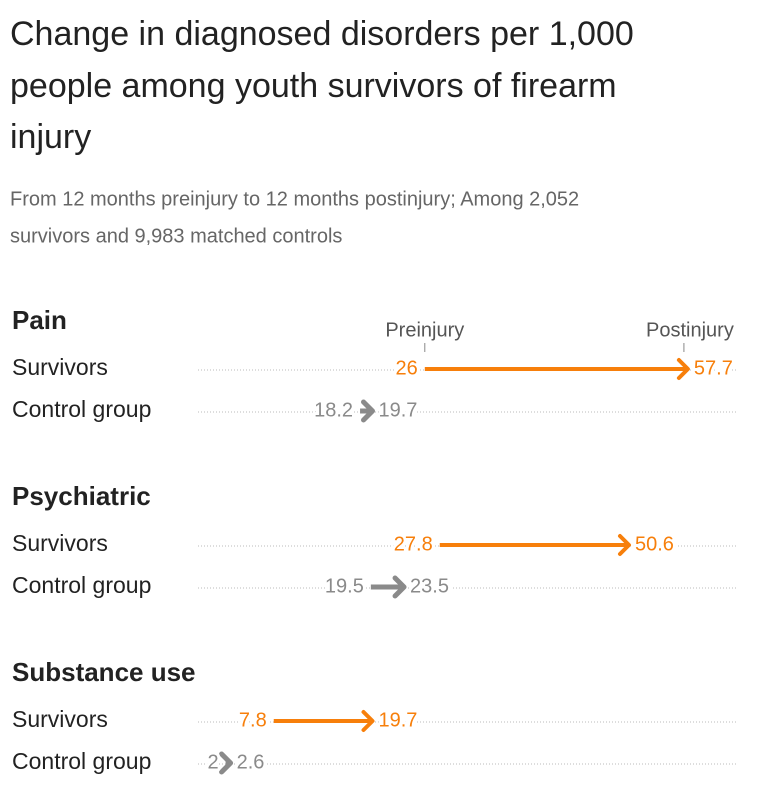 This screenshot has width=770, height=801. Describe the element at coordinates (313, 86) in the screenshot. I see `chart-title: people among youth survivors of firearm` at that location.